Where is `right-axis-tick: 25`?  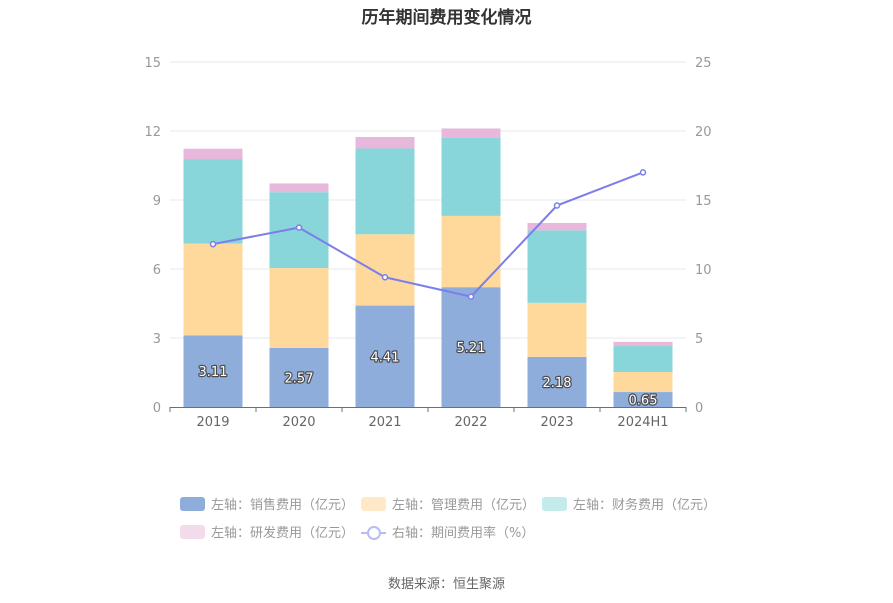 right-axis-tick: 25 is located at coordinates (703, 63).